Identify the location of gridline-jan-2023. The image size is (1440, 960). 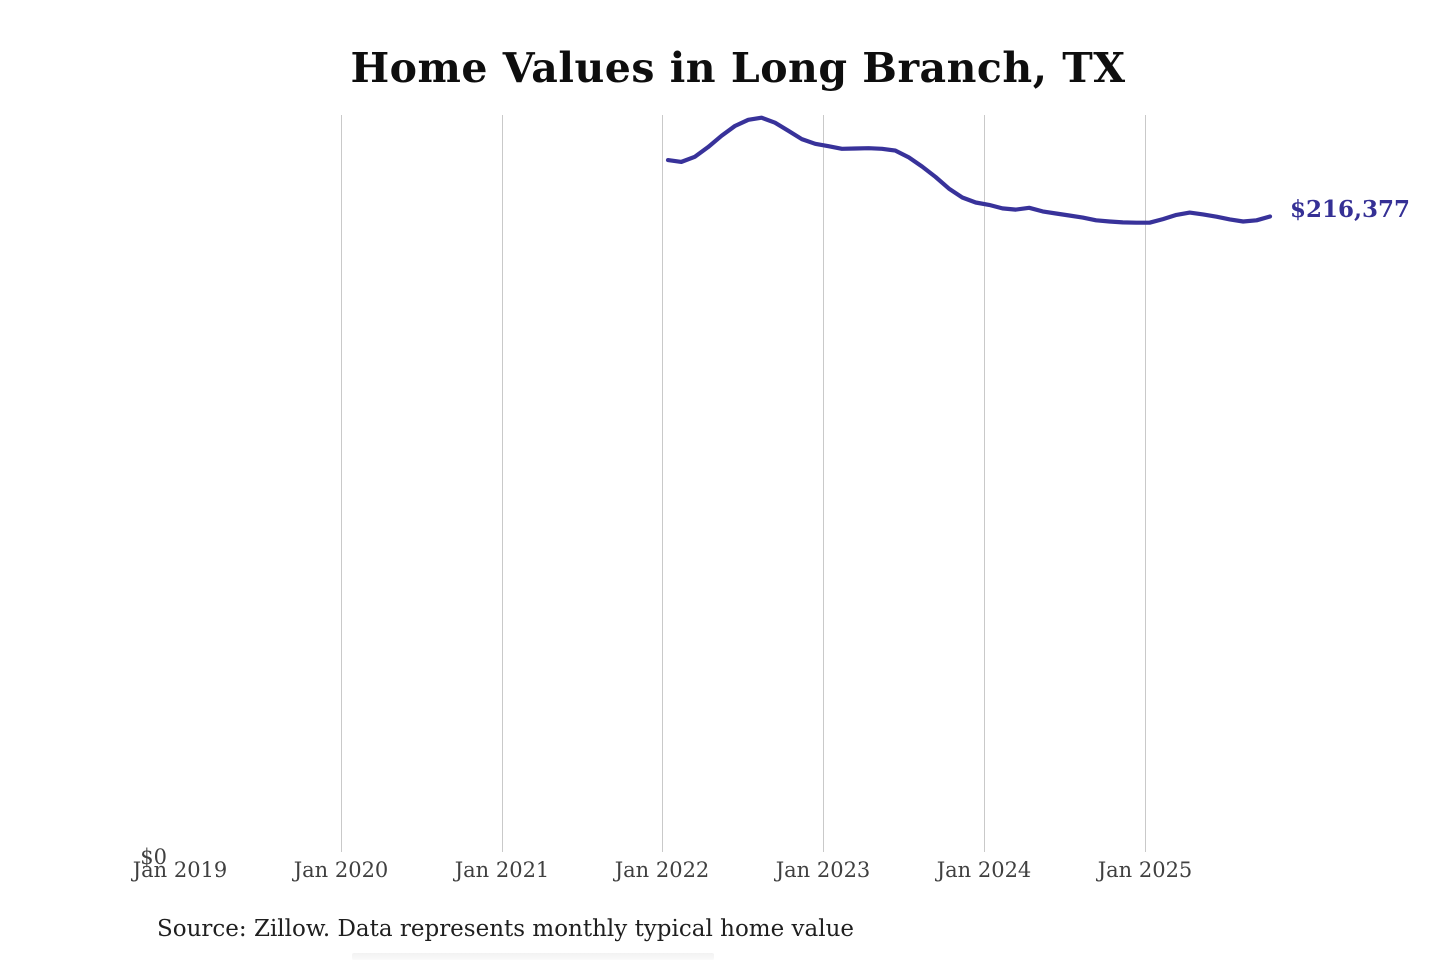
(823, 483).